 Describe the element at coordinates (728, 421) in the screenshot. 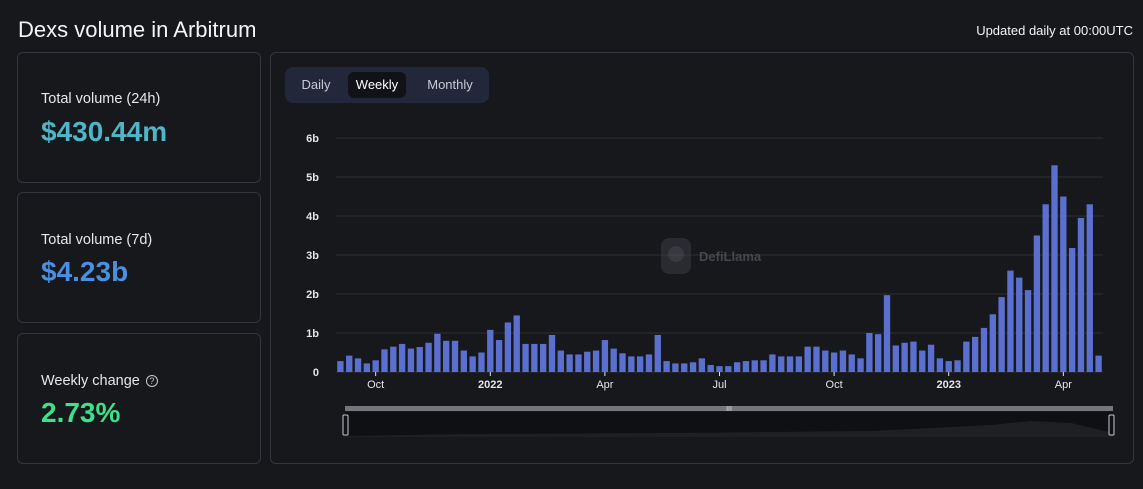

I see `range-slider: III` at that location.